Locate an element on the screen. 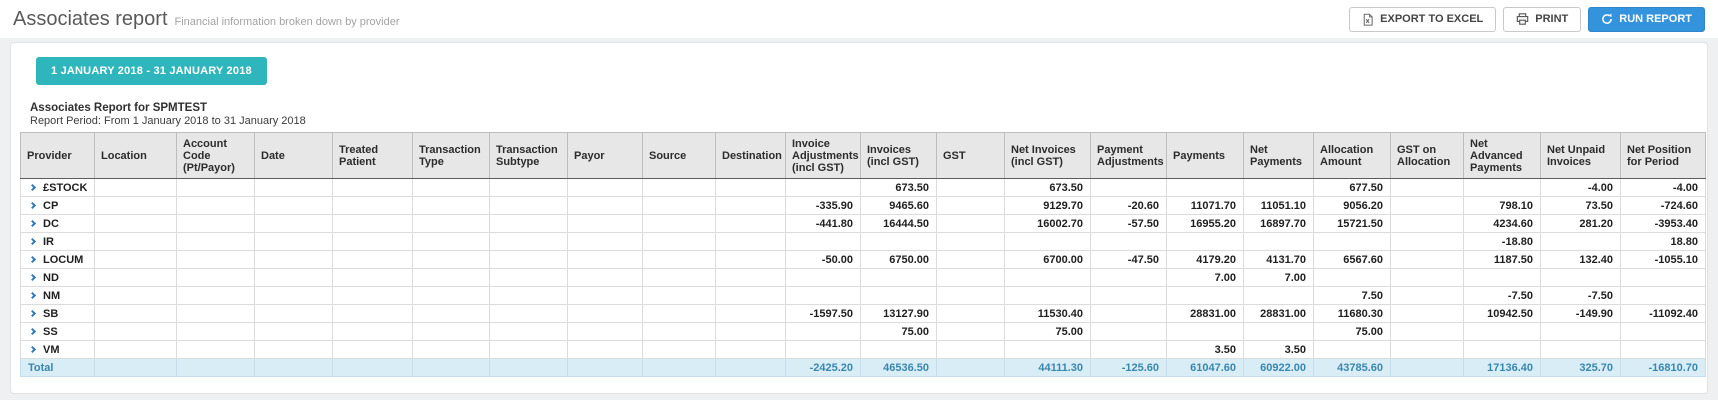 The height and width of the screenshot is (400, 1718). value-cell: 16955.20 is located at coordinates (1205, 223).